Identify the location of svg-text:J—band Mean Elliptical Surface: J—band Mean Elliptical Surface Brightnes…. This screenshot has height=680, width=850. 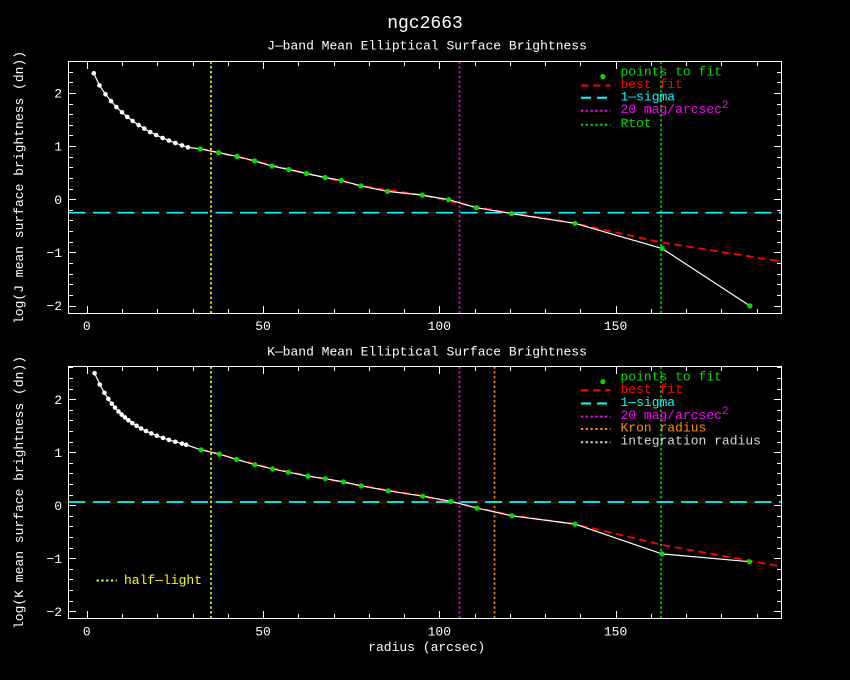
(427, 46).